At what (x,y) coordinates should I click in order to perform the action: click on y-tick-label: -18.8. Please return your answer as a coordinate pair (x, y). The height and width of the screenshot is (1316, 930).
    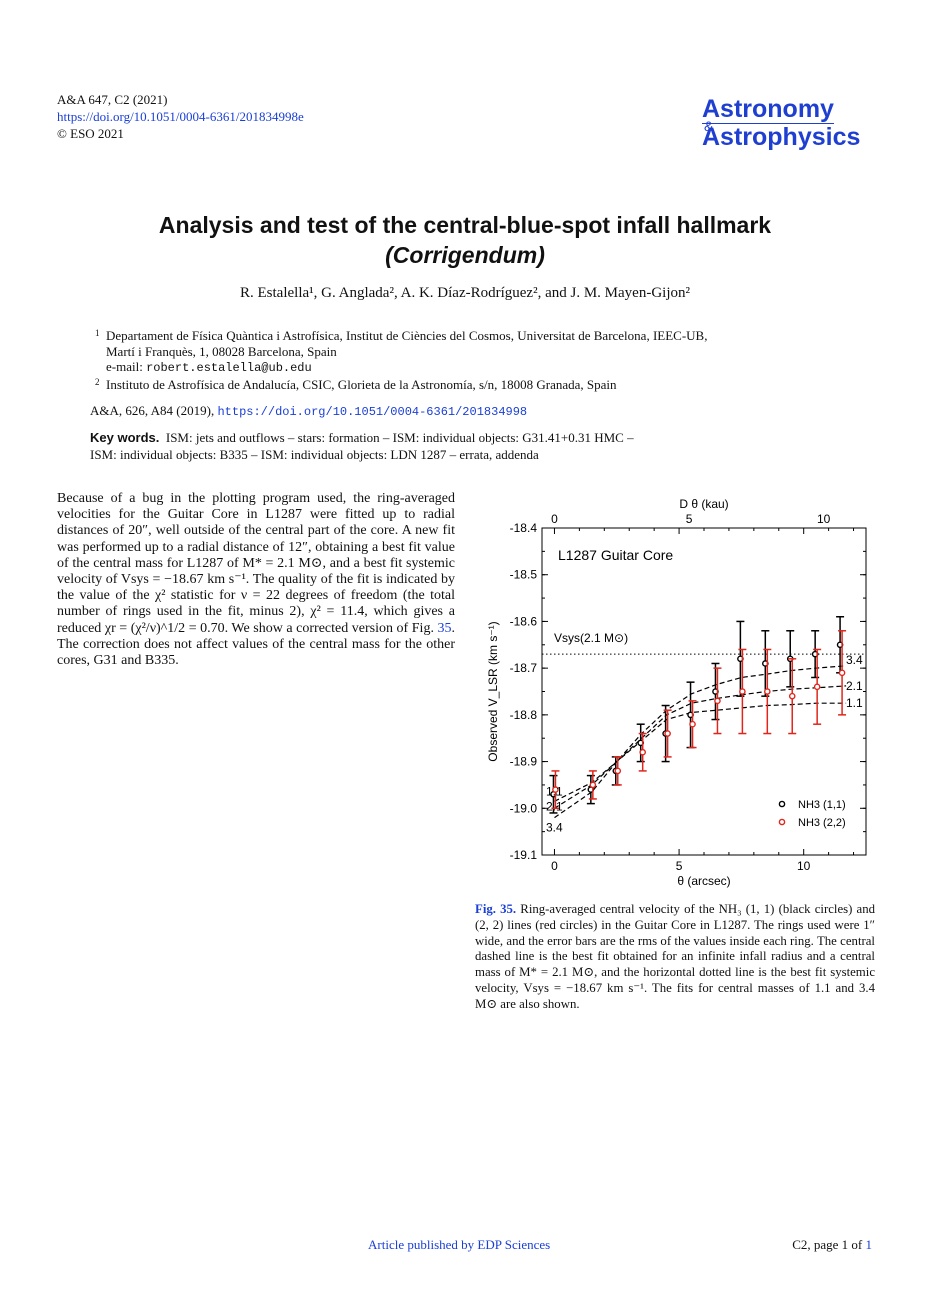
    Looking at the image, I should click on (524, 715).